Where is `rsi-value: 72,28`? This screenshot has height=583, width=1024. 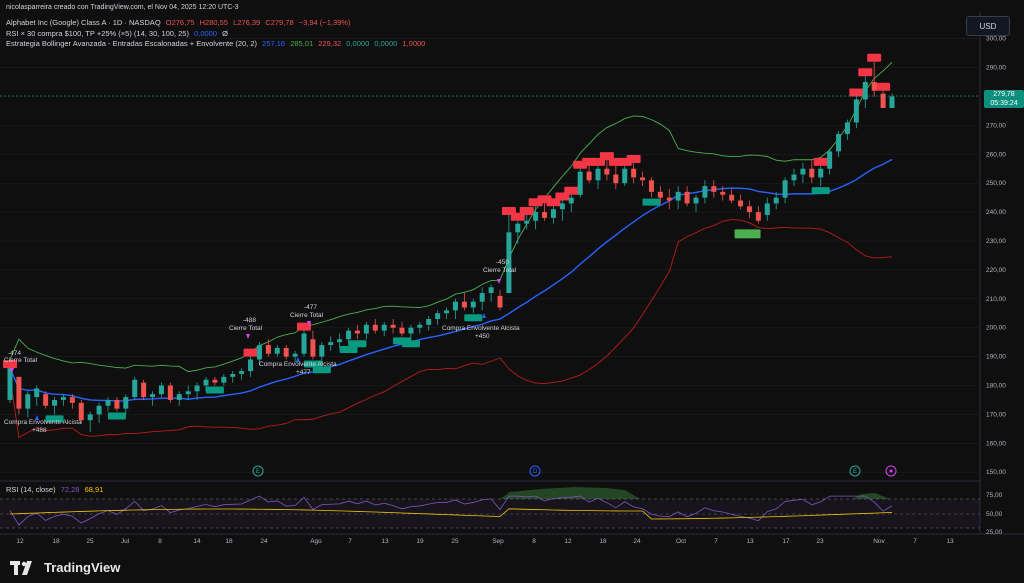 rsi-value: 72,28 is located at coordinates (70, 489).